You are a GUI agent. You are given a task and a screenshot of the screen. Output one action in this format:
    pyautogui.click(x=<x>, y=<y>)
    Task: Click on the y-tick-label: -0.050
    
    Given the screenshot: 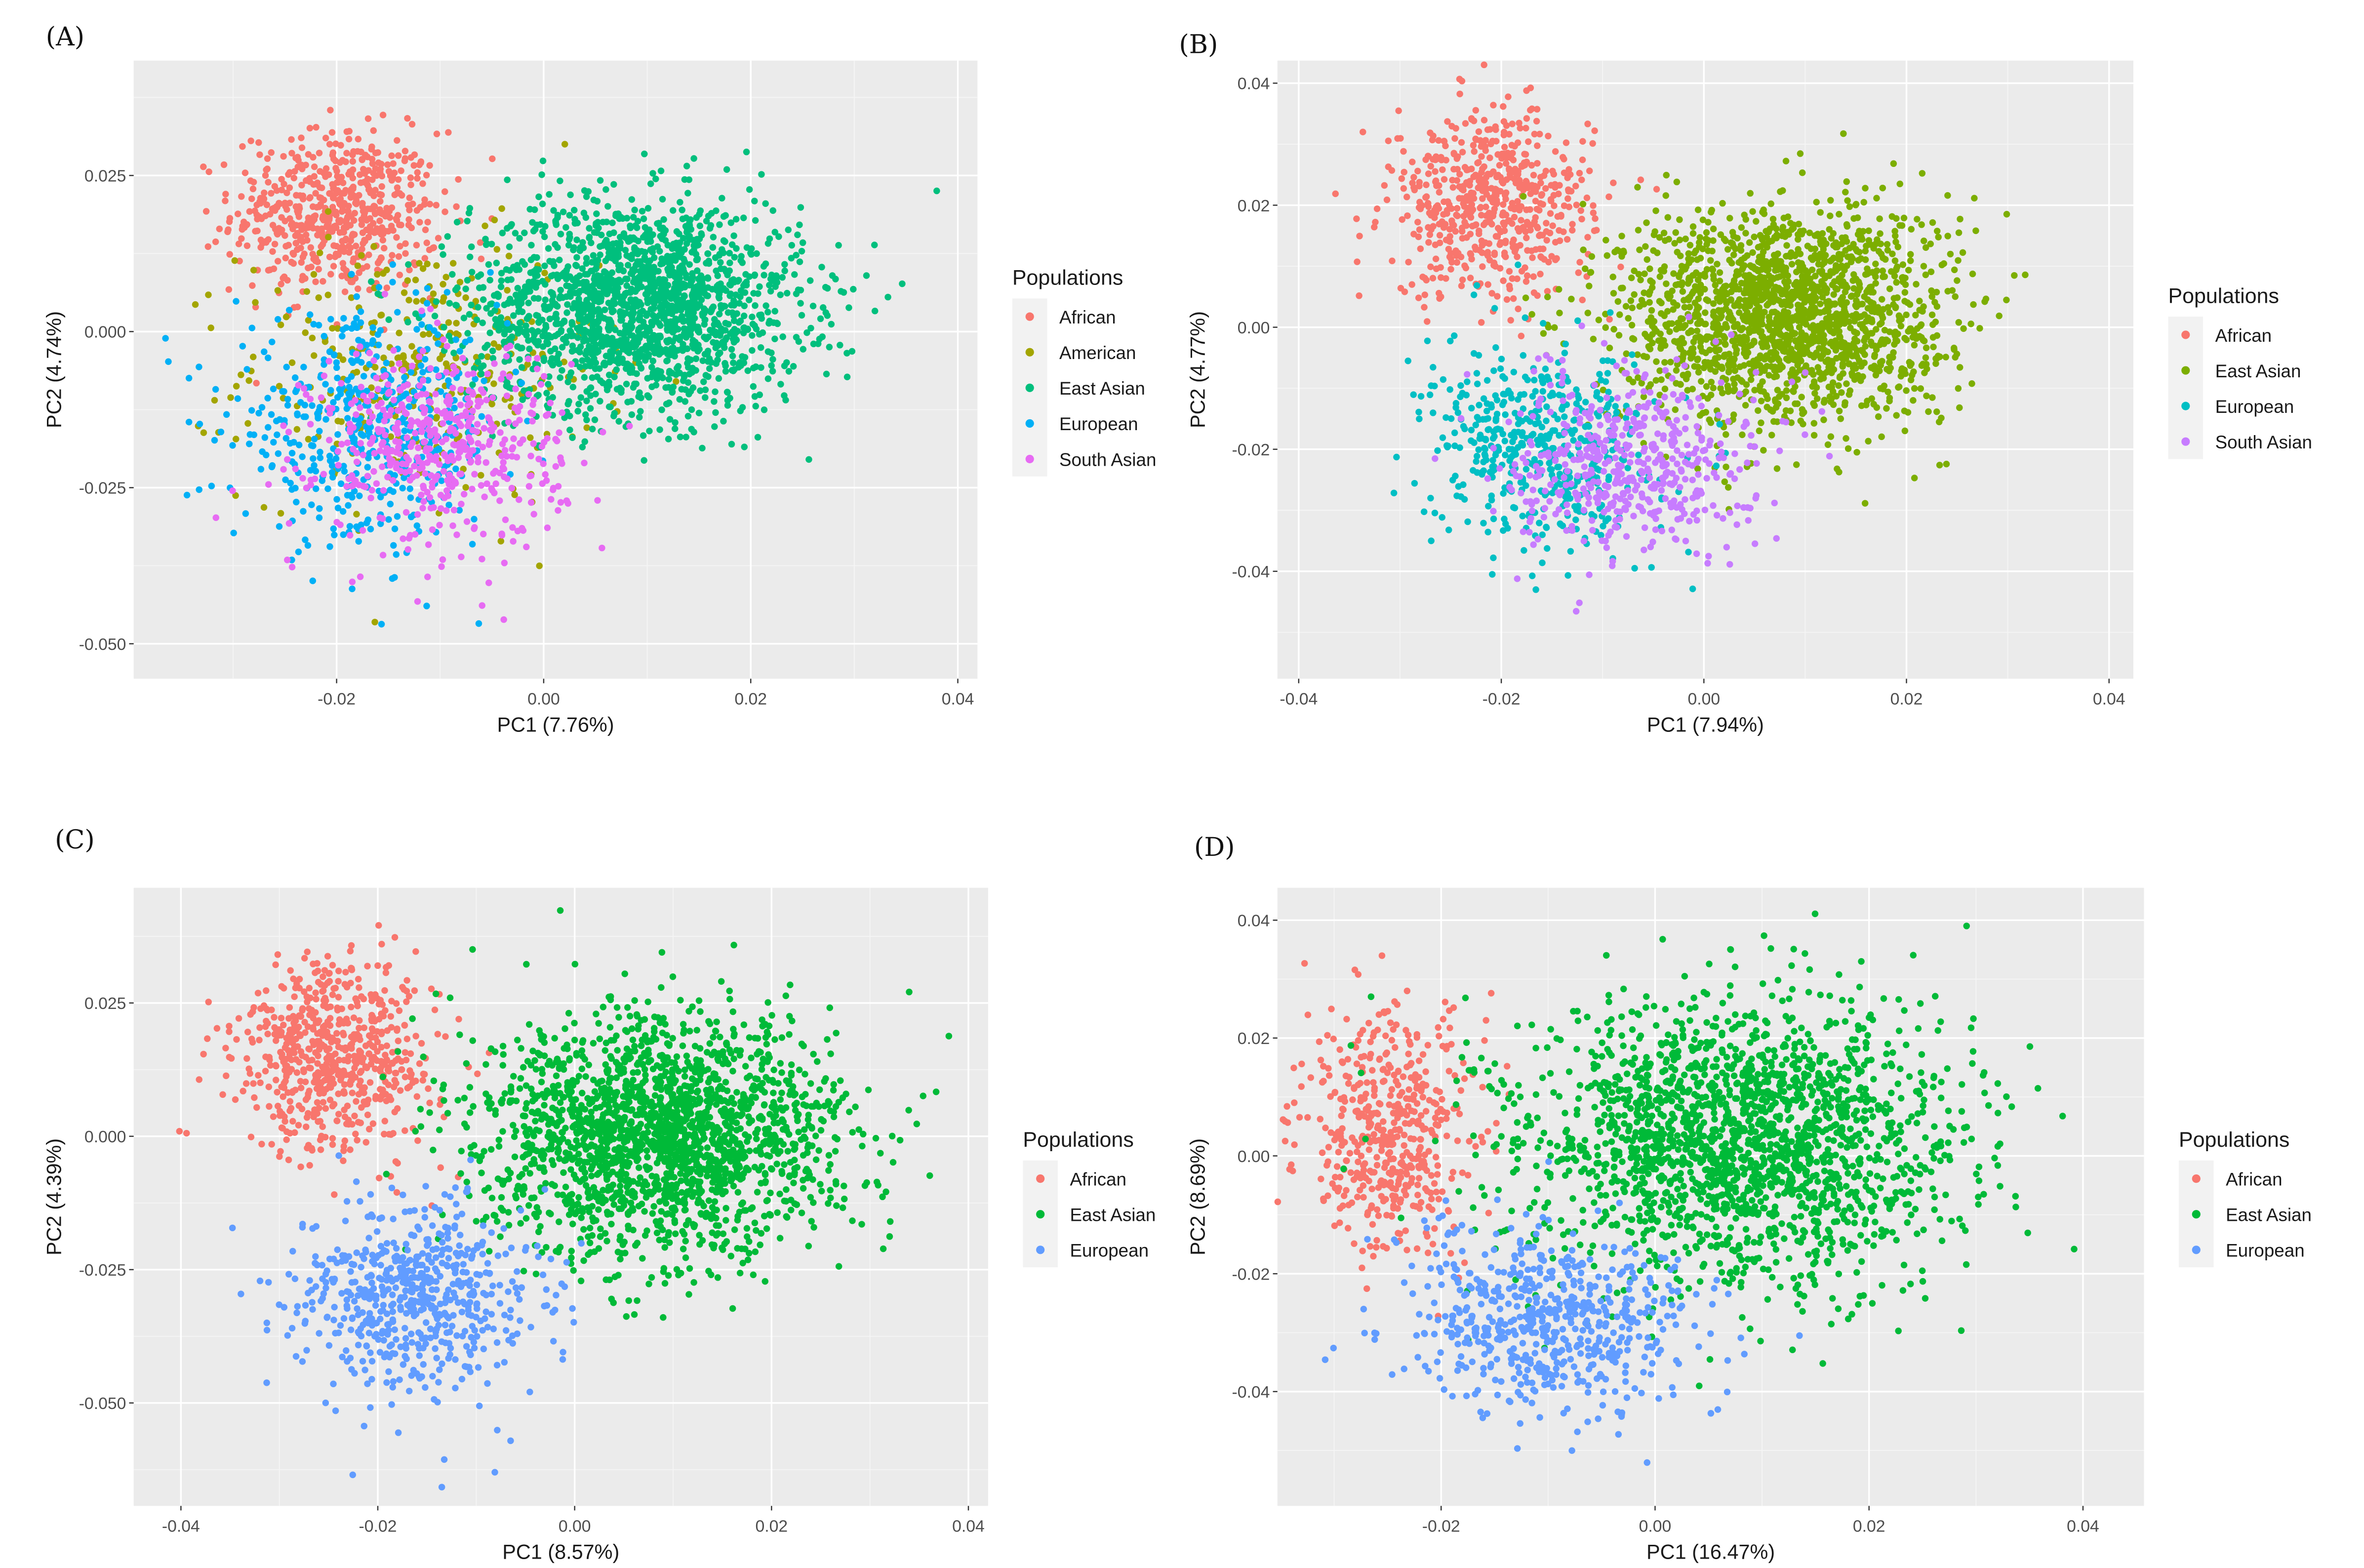 What is the action you would take?
    pyautogui.click(x=102, y=645)
    